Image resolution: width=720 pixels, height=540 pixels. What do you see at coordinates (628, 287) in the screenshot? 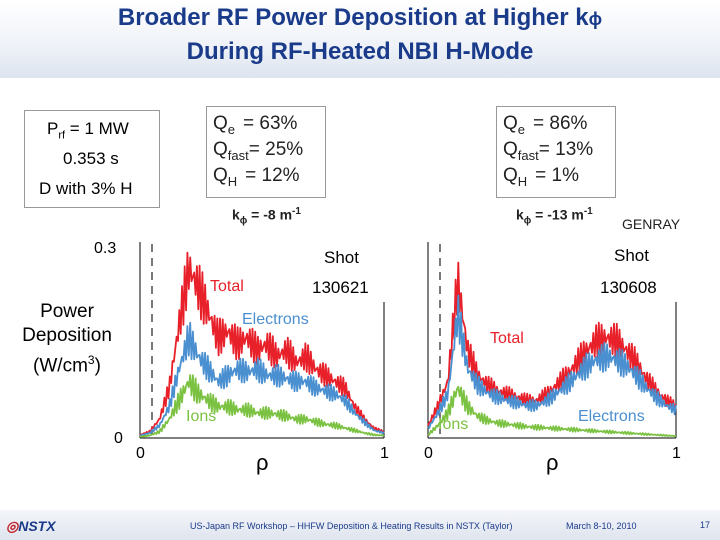
I see `shot-number: 130608` at bounding box center [628, 287].